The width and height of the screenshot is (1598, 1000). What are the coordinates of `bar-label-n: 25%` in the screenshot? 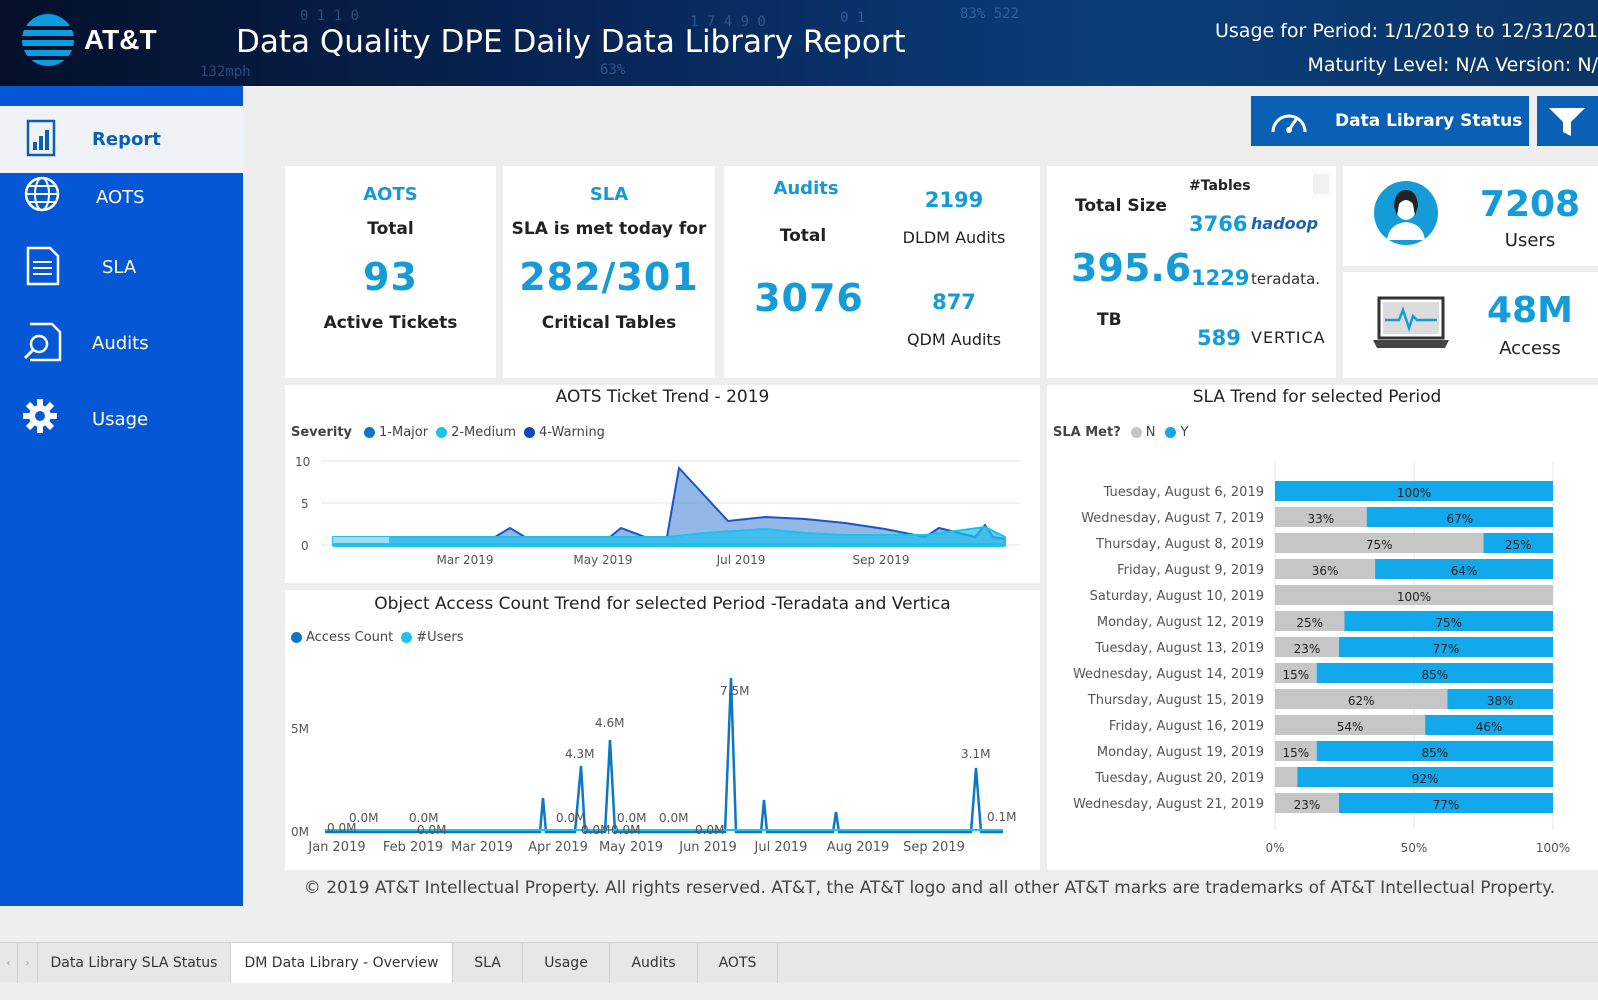 It's located at (1309, 623).